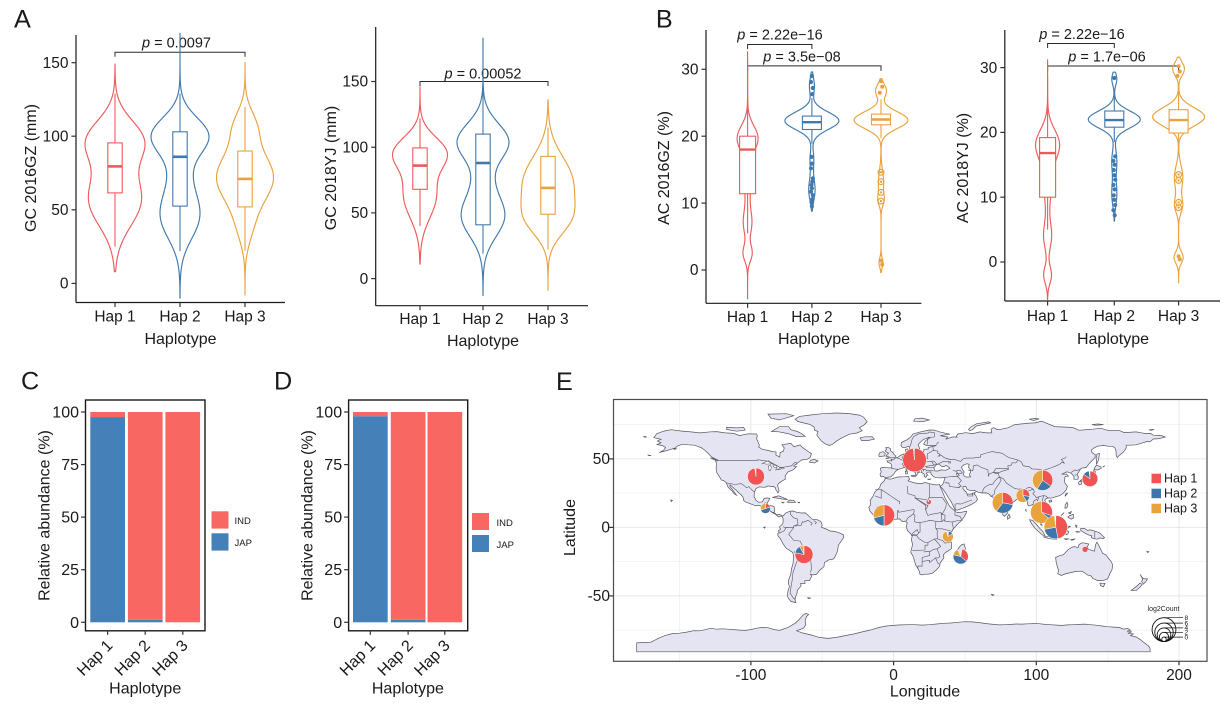 The width and height of the screenshot is (1230, 719). Describe the element at coordinates (664, 20) in the screenshot. I see `svg-text: B` at that location.